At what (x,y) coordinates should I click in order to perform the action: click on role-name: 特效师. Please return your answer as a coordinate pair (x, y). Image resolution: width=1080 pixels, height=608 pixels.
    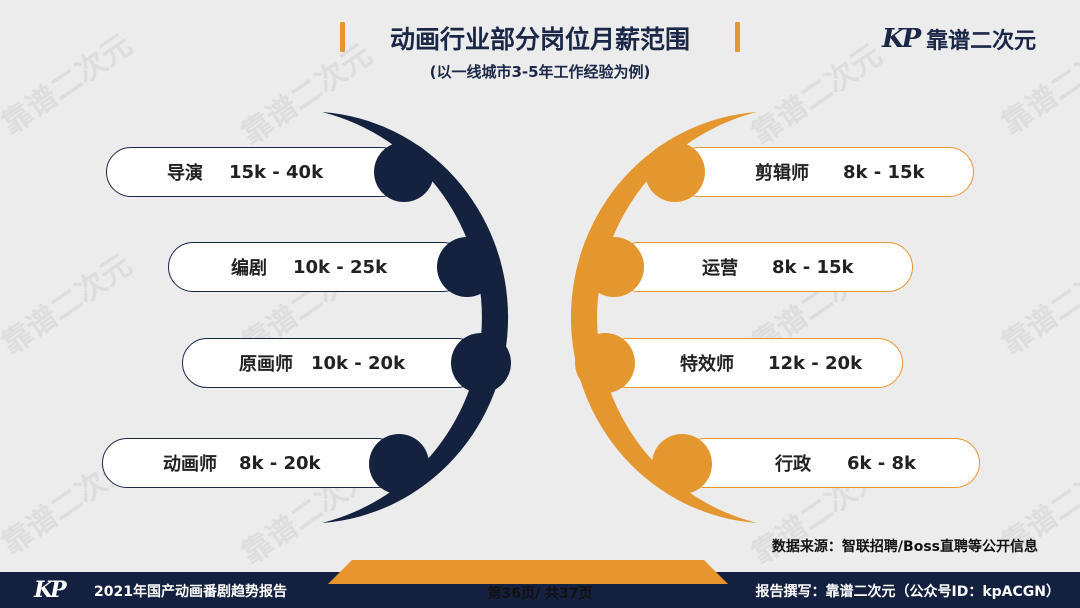
    Looking at the image, I should click on (707, 364).